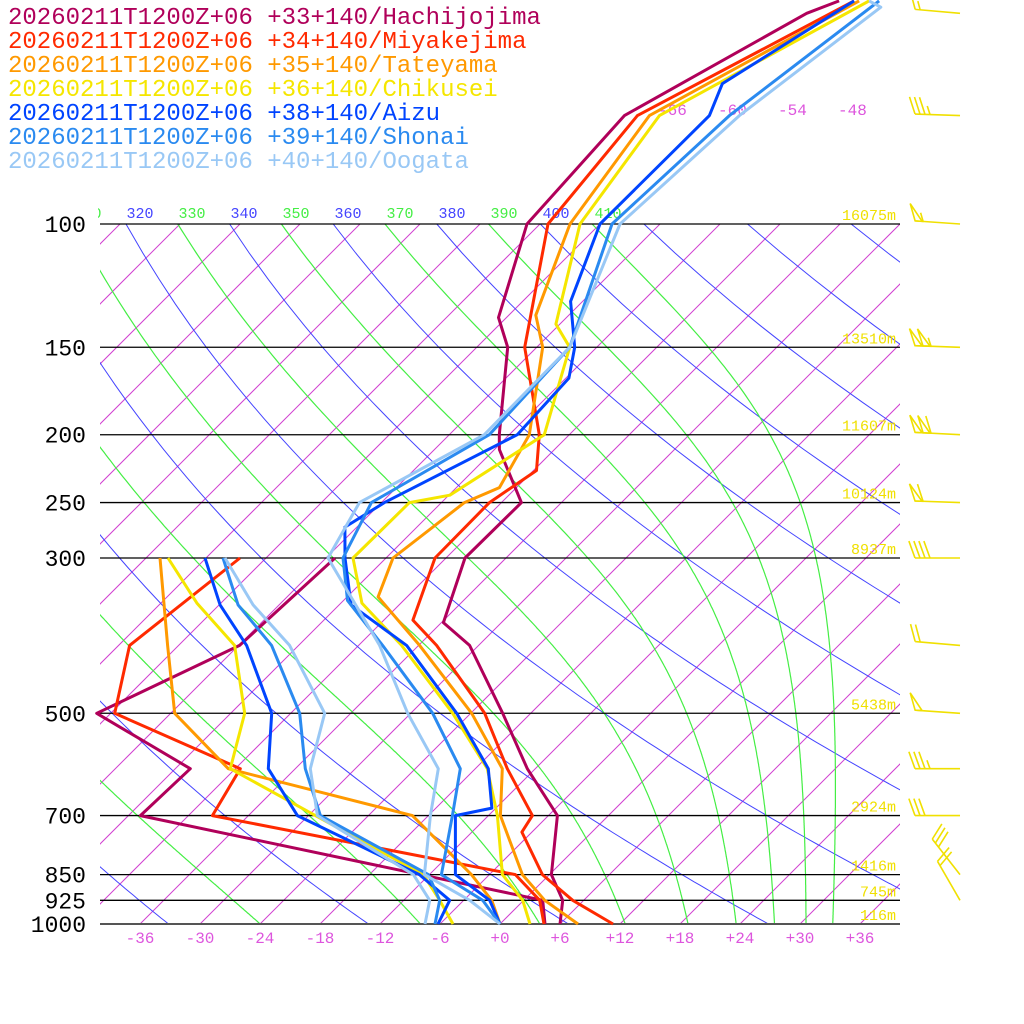 Image resolution: width=1024 pixels, height=1024 pixels. What do you see at coordinates (873, 705) in the screenshot?
I see `height-label: 5438m` at bounding box center [873, 705].